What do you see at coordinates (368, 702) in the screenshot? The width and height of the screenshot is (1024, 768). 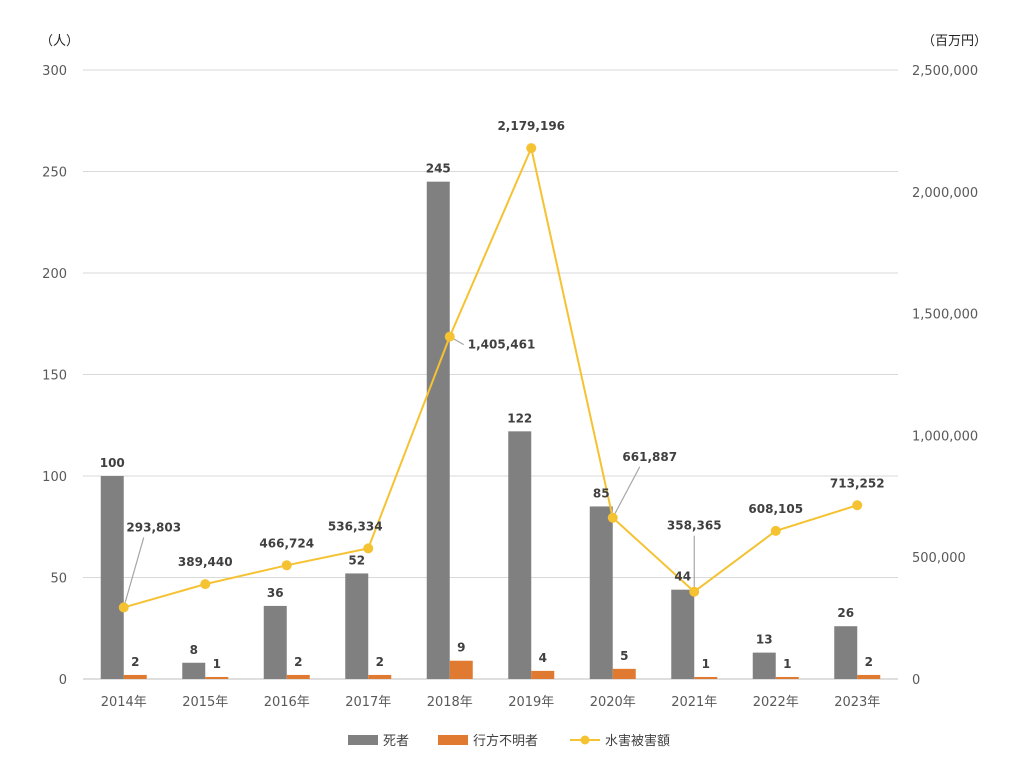 I see `x-tick-label: 2017年` at bounding box center [368, 702].